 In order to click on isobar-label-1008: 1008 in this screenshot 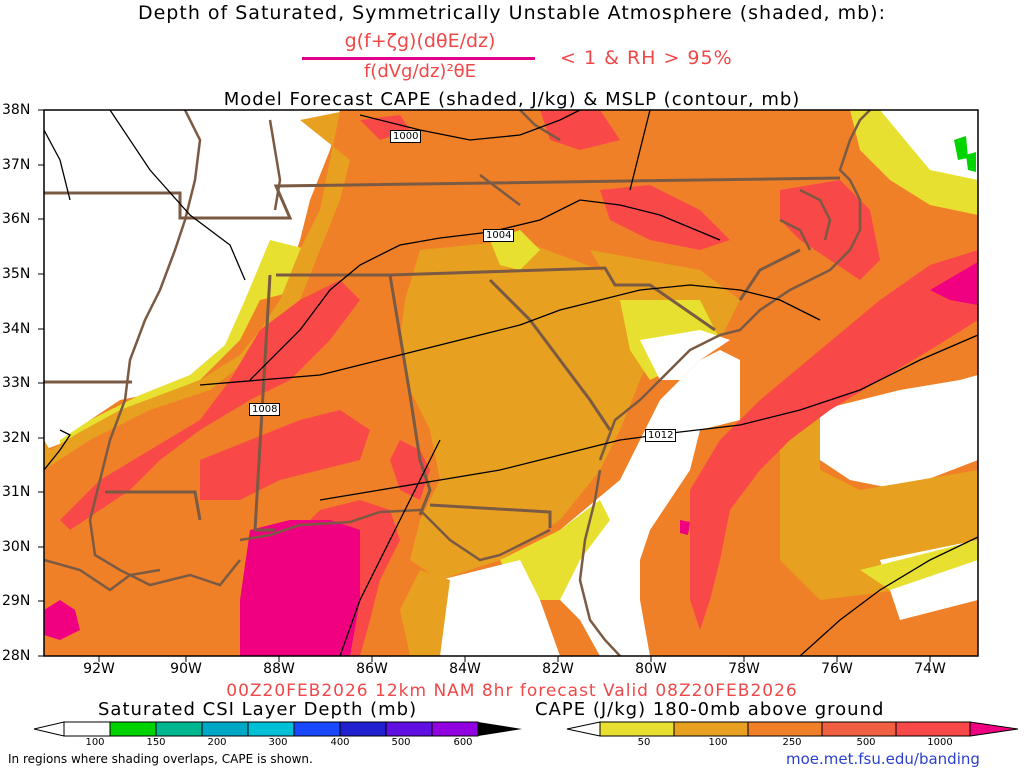, I will do `click(265, 409)`.